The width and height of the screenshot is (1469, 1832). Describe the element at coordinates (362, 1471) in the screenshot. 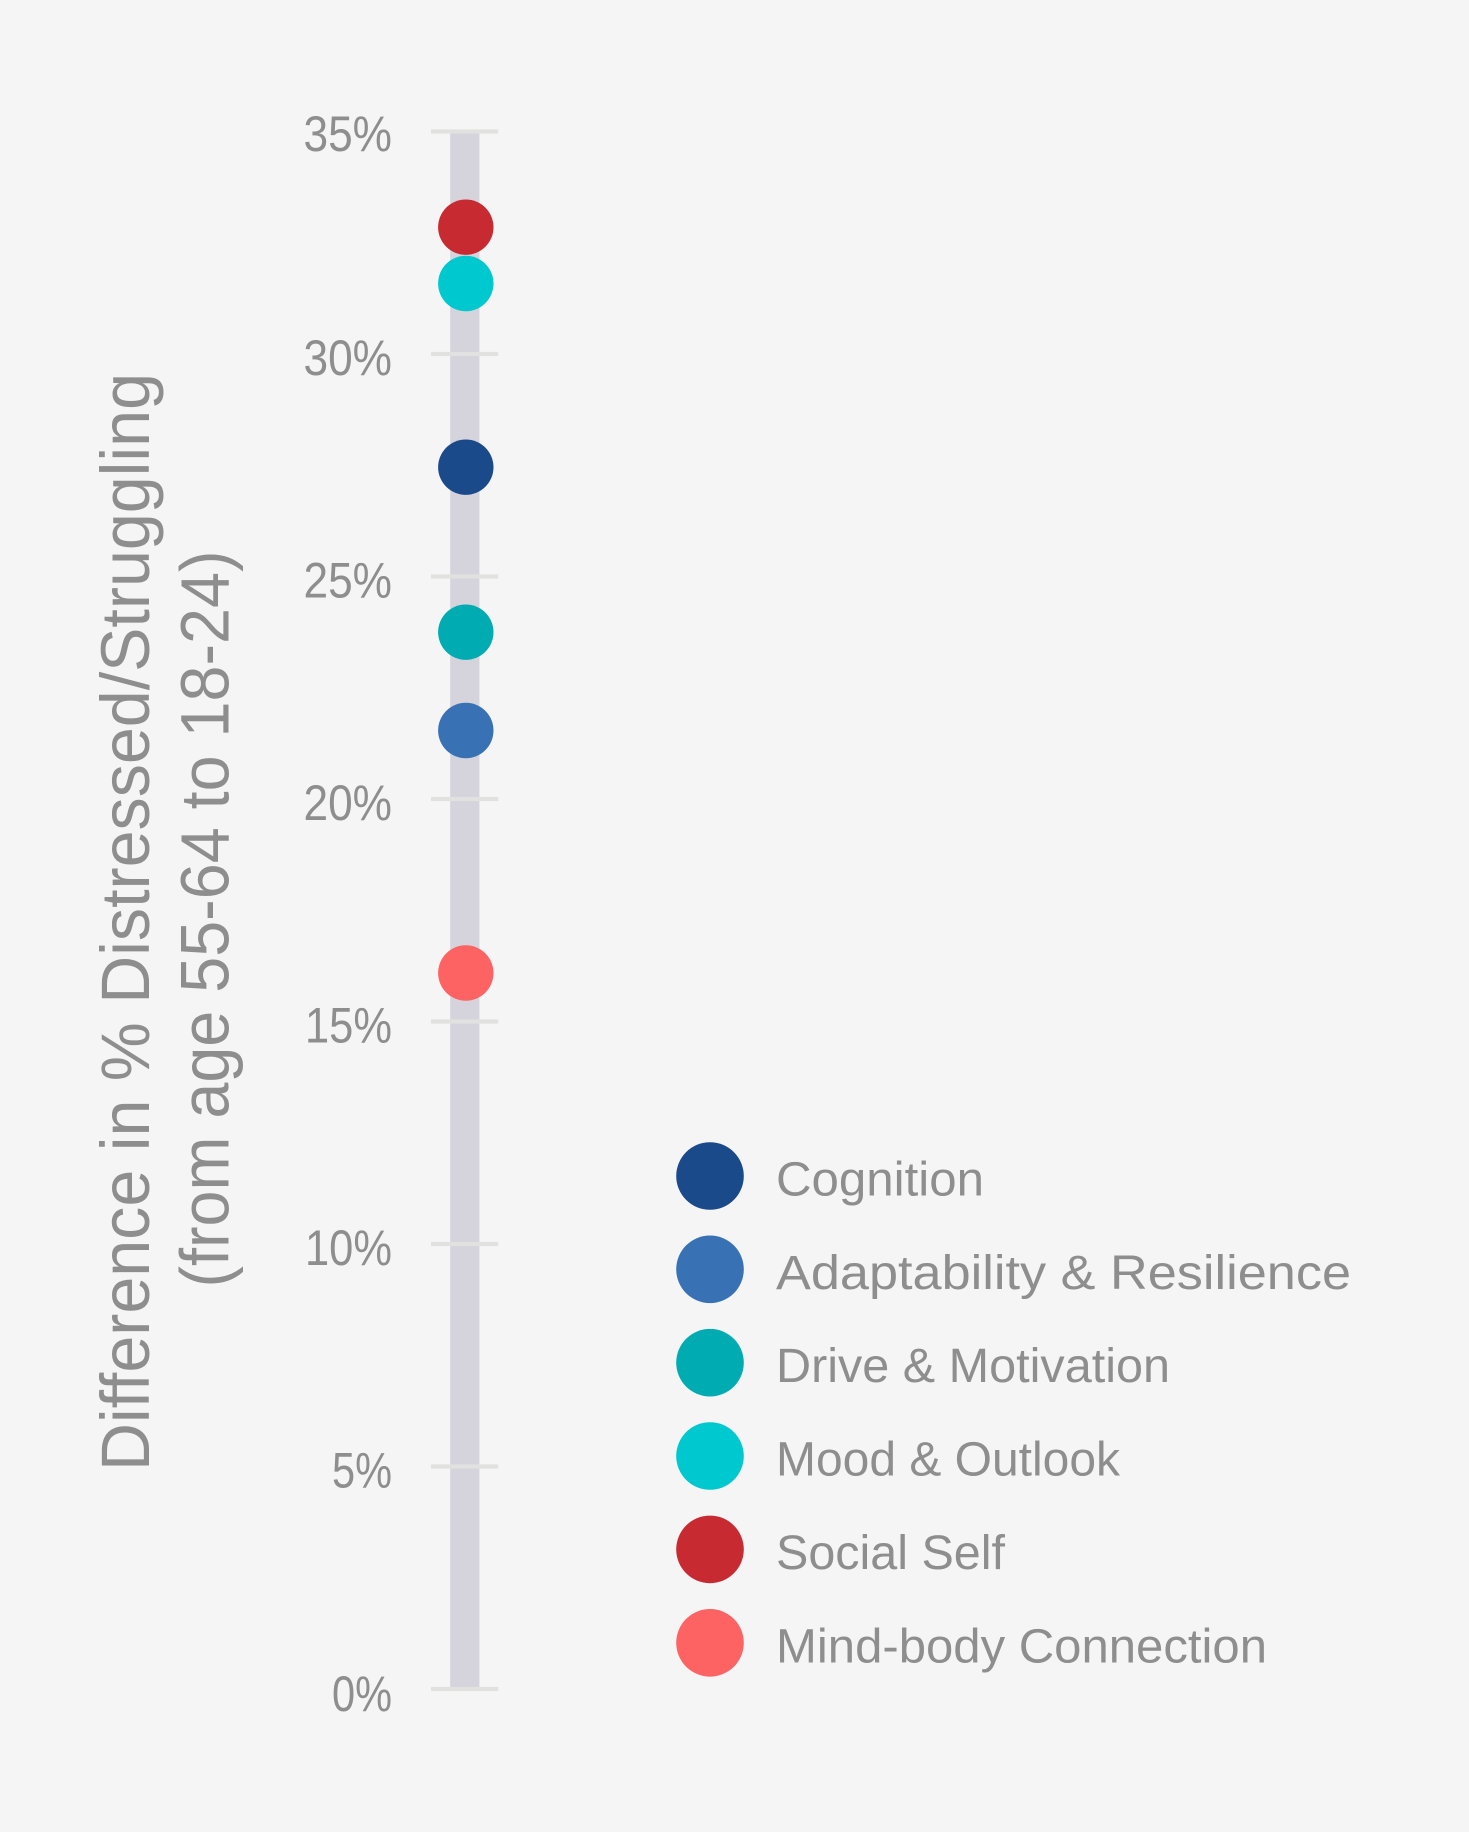

I see `svg-text: 5%` at that location.